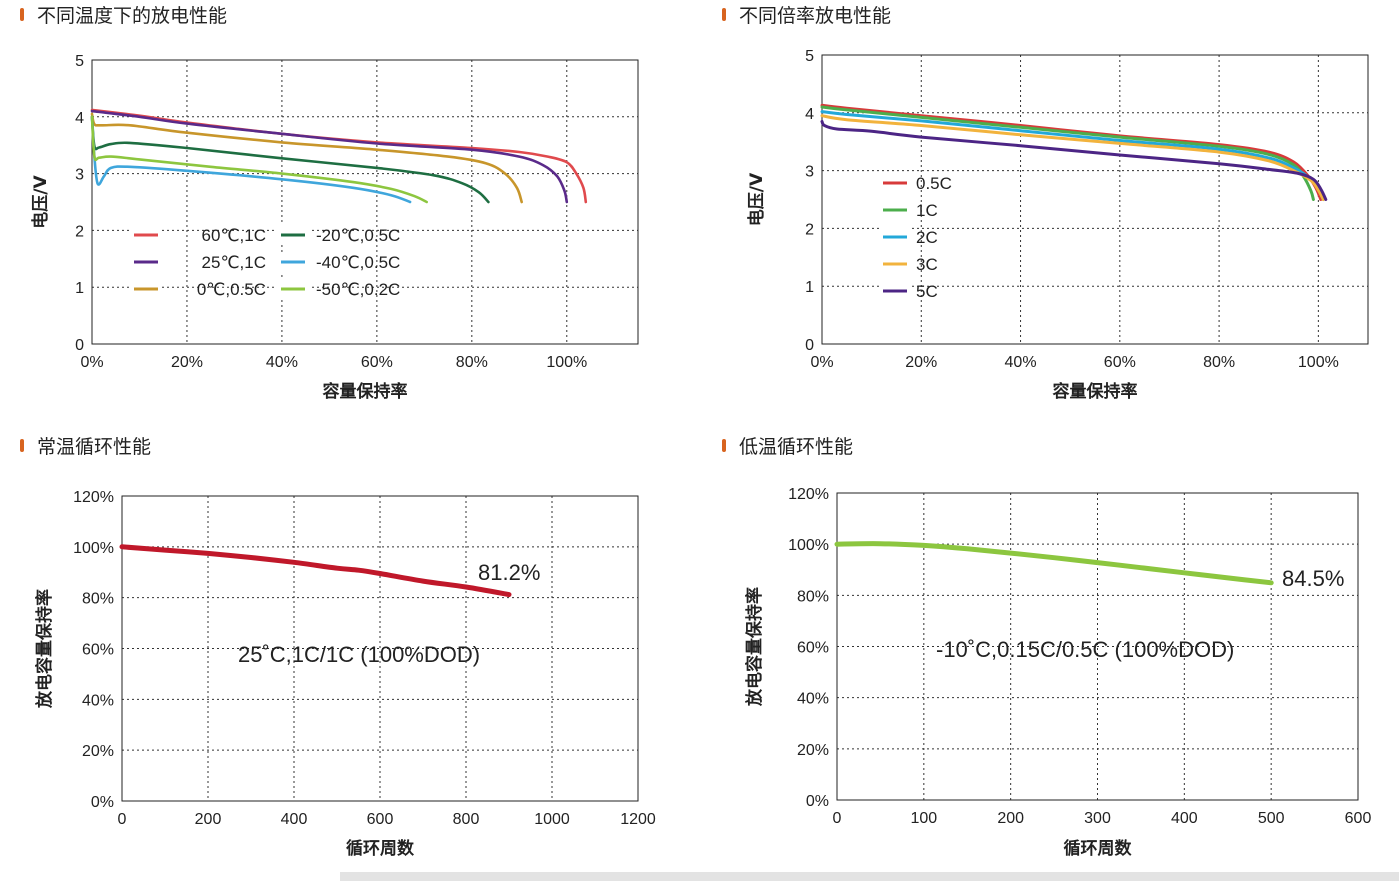 The width and height of the screenshot is (1399, 881). I want to click on x-tick-label: 400, so click(294, 819).